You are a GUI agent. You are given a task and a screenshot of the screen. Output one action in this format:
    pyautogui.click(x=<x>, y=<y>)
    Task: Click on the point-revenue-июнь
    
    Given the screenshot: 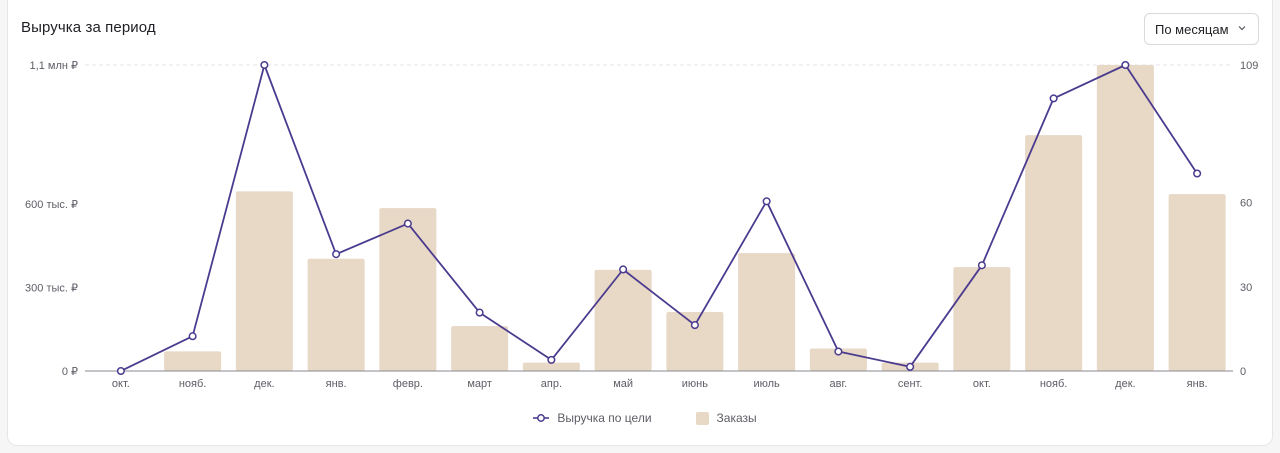 What is the action you would take?
    pyautogui.click(x=694, y=325)
    